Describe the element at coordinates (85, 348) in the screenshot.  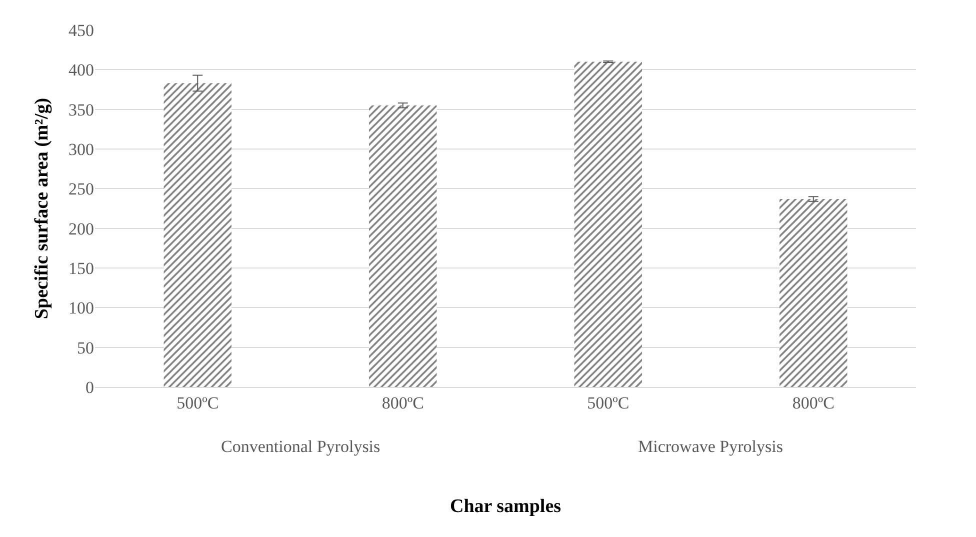
I see `y-tick-label: 50` at that location.